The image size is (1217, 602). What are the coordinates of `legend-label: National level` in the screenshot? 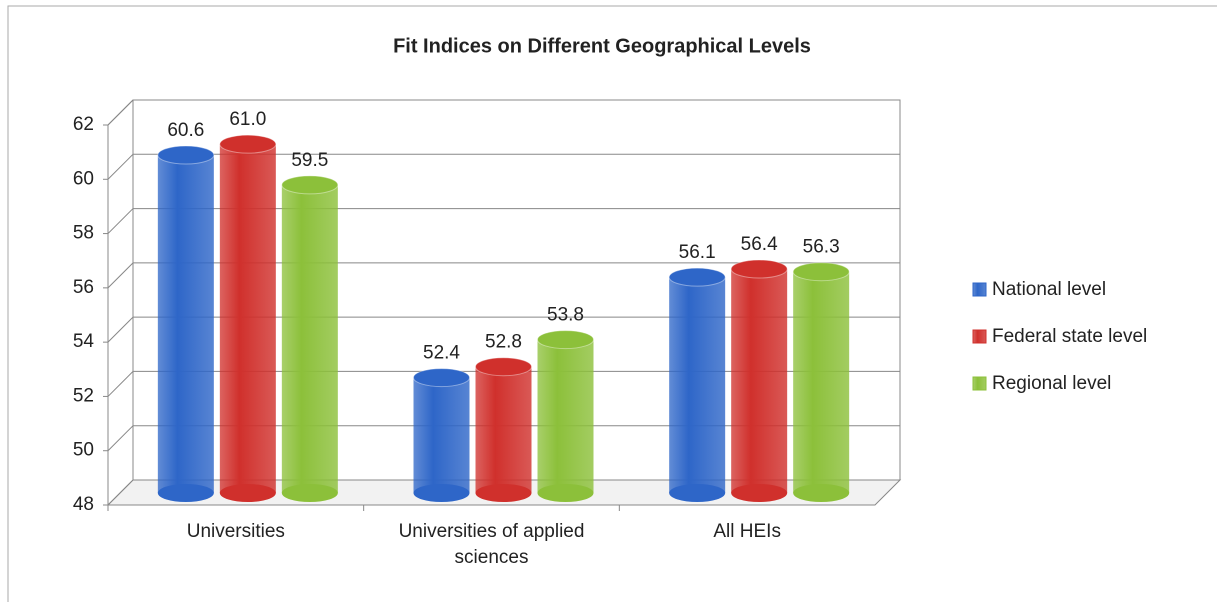 It's located at (1049, 289).